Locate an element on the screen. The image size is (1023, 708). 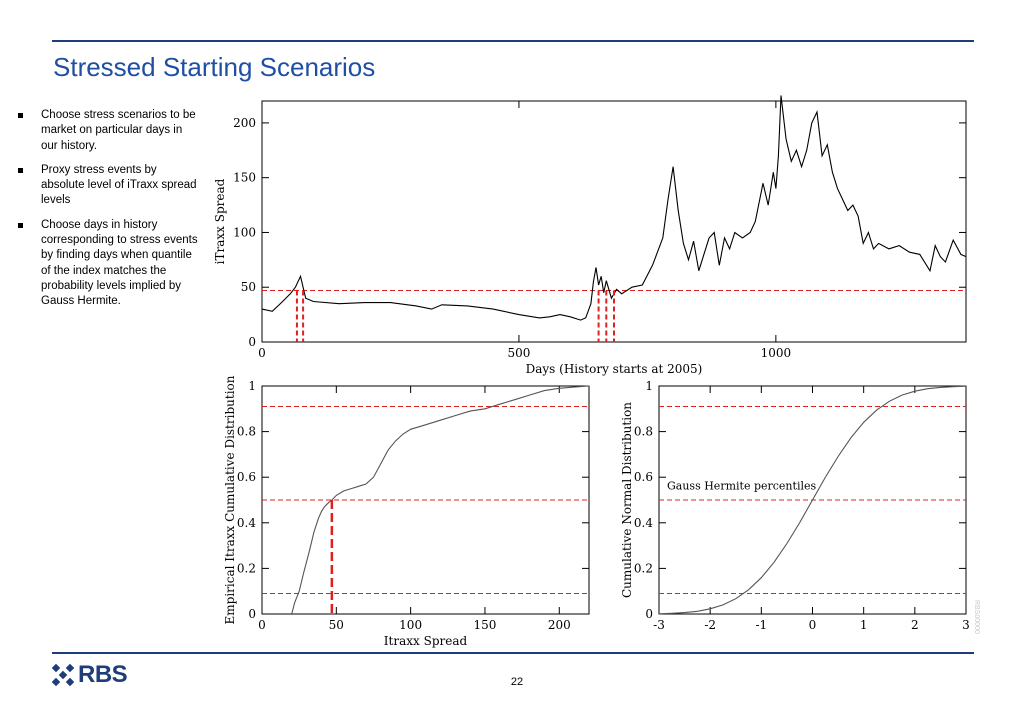
side-code: RBS00000 is located at coordinates (976, 617).